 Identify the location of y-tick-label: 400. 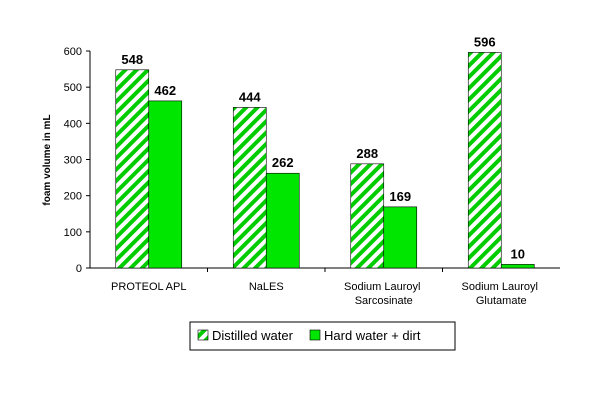
(73, 124).